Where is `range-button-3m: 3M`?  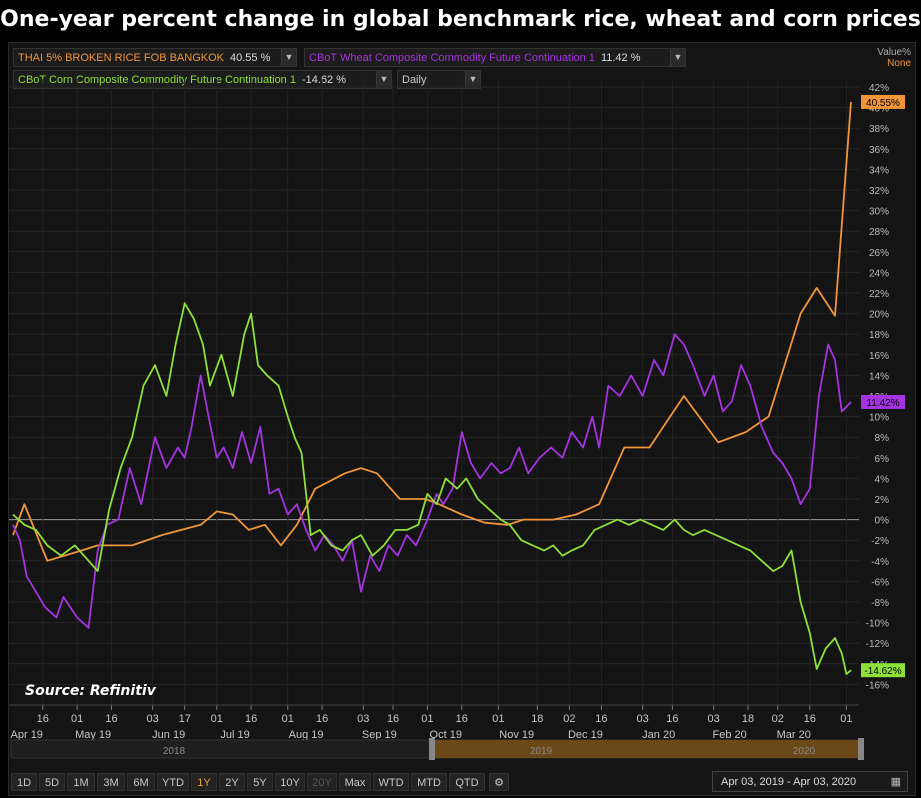 range-button-3m: 3M is located at coordinates (111, 782).